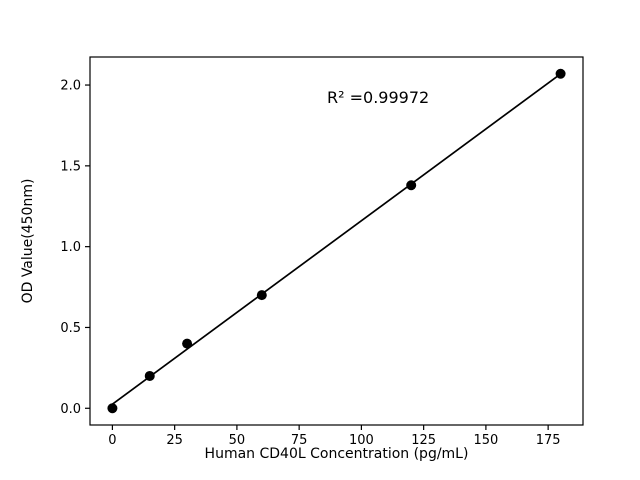 This screenshot has width=640, height=480. What do you see at coordinates (70, 166) in the screenshot?
I see `y-tick-label: 1.5` at bounding box center [70, 166].